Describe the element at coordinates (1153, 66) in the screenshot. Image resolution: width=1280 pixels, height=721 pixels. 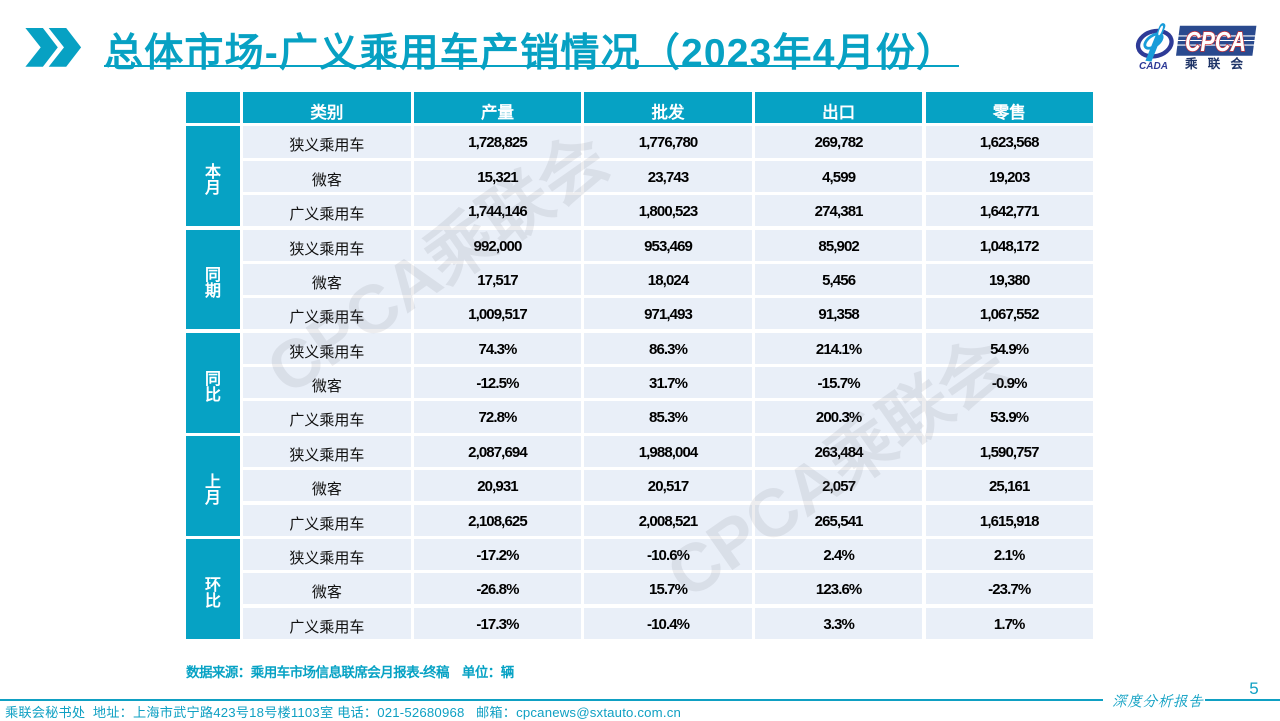
I see `svg-text: CADA` at that location.